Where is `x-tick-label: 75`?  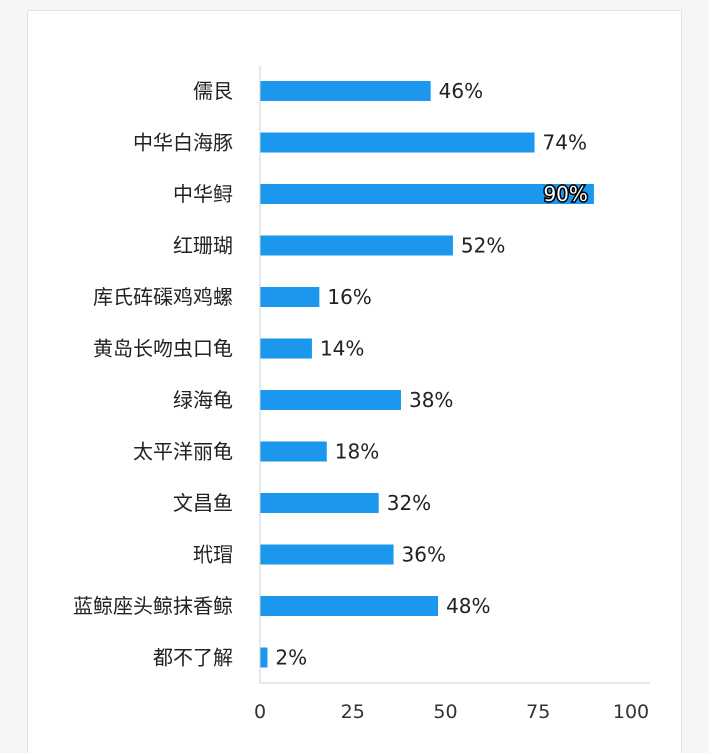
x-tick-label: 75 is located at coordinates (538, 712).